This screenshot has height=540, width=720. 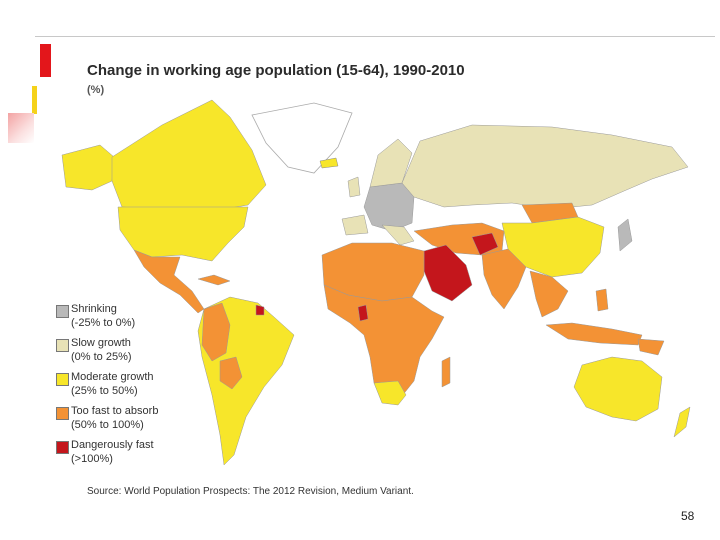 I want to click on uk, so click(x=354, y=187).